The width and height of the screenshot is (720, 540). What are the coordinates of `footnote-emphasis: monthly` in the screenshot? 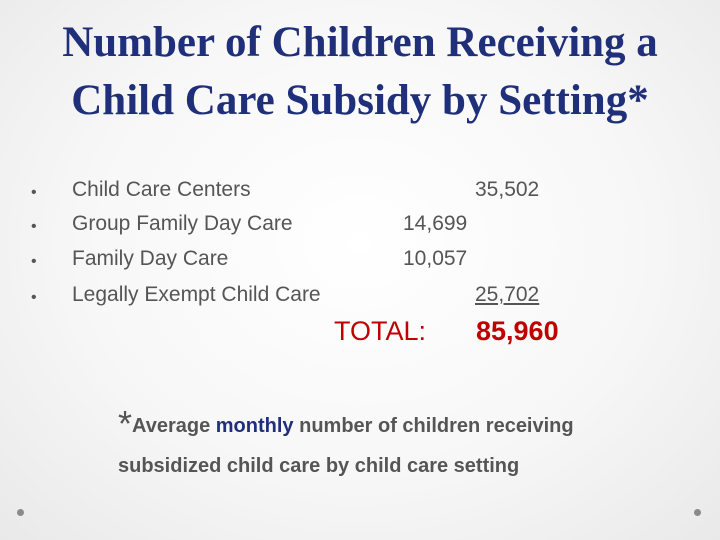 It's located at (254, 426).